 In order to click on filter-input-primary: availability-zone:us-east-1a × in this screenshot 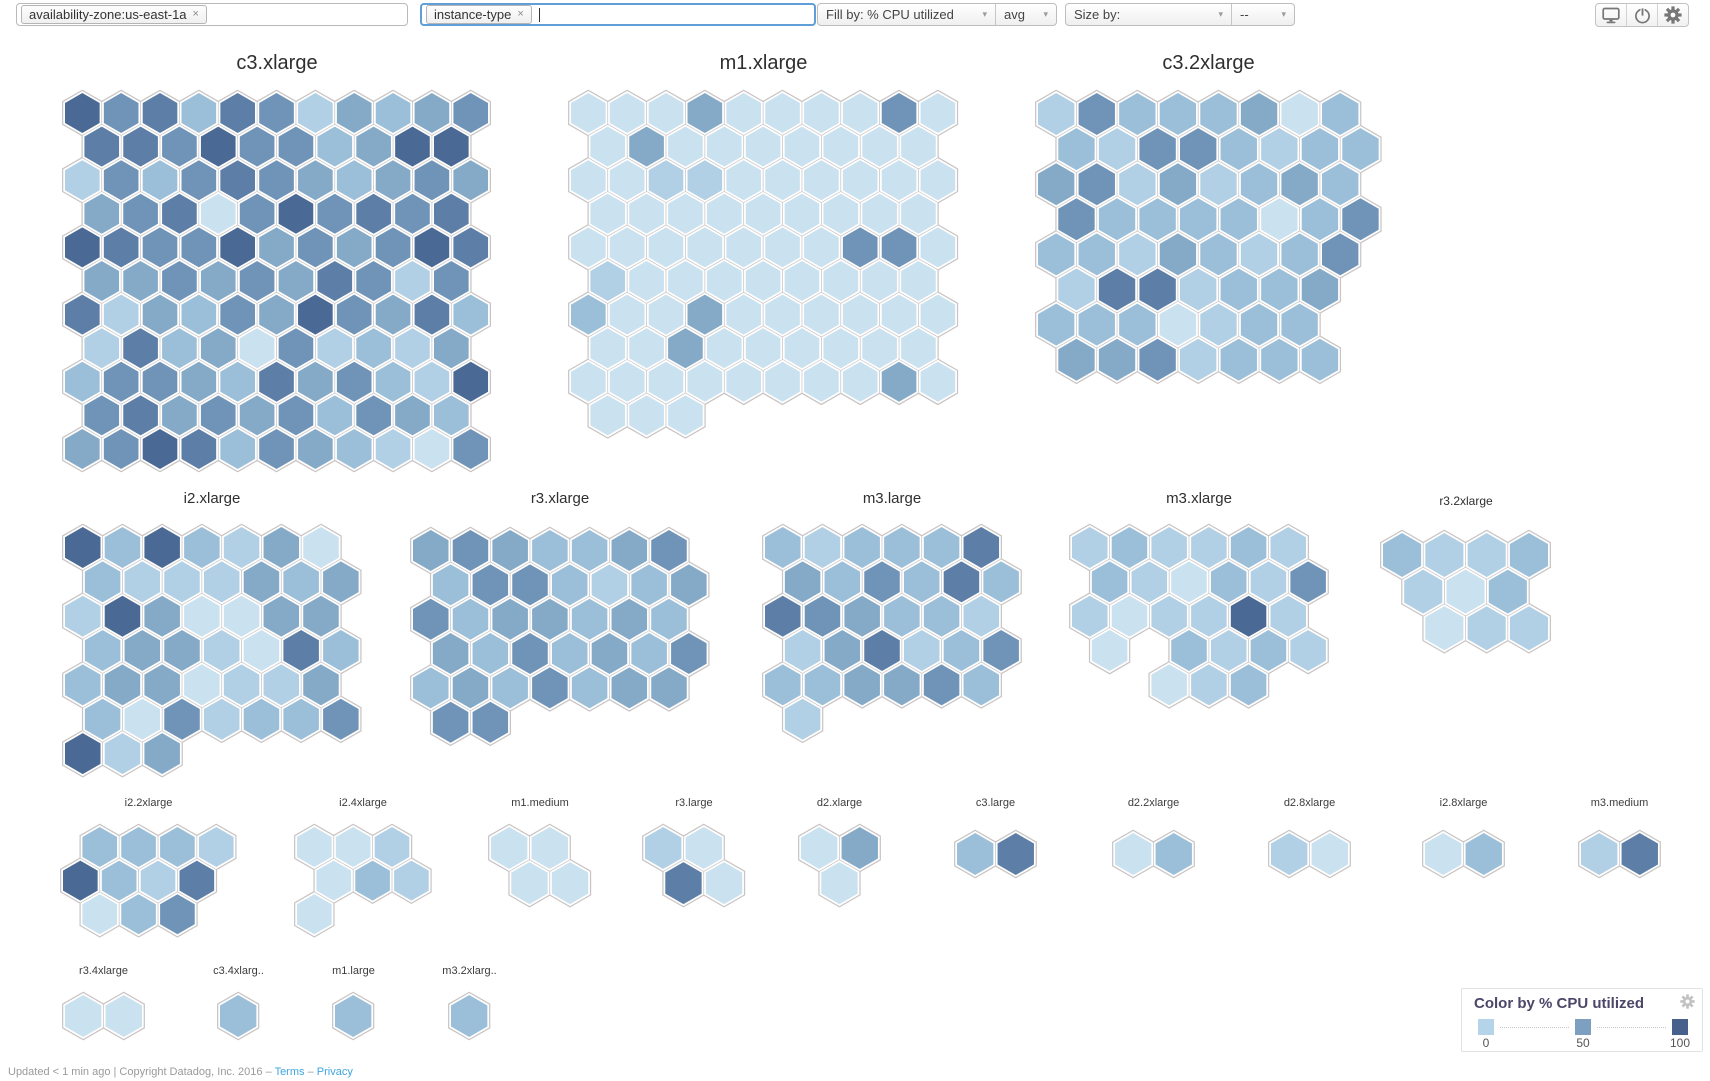, I will do `click(212, 14)`.